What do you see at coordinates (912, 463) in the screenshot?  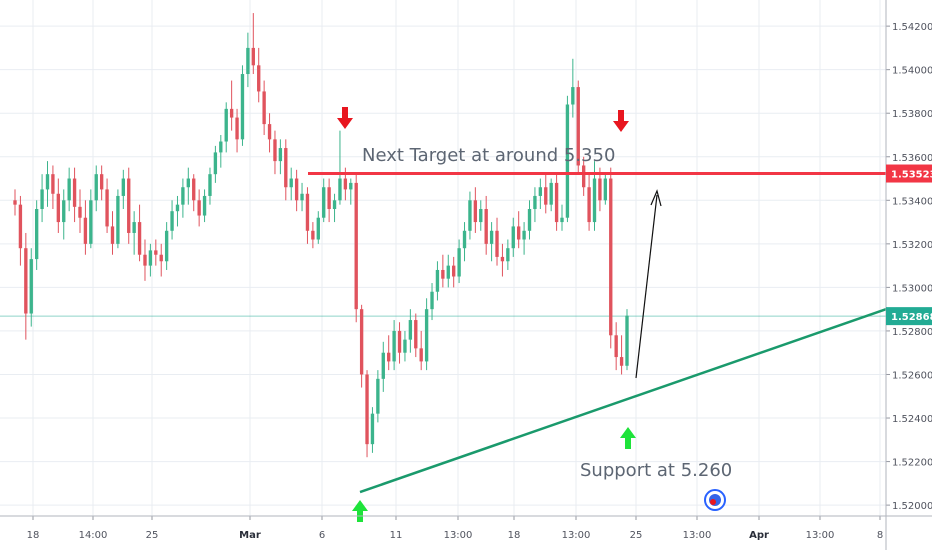 I see `y-tick-label: 1.52200` at bounding box center [912, 463].